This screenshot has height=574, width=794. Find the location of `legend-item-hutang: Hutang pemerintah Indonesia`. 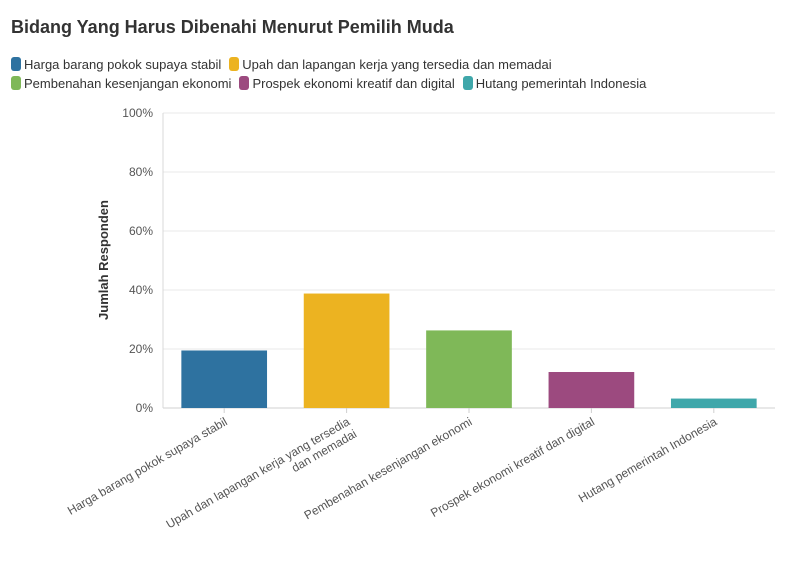

legend-item-hutang: Hutang pemerintah Indonesia is located at coordinates (554, 83).